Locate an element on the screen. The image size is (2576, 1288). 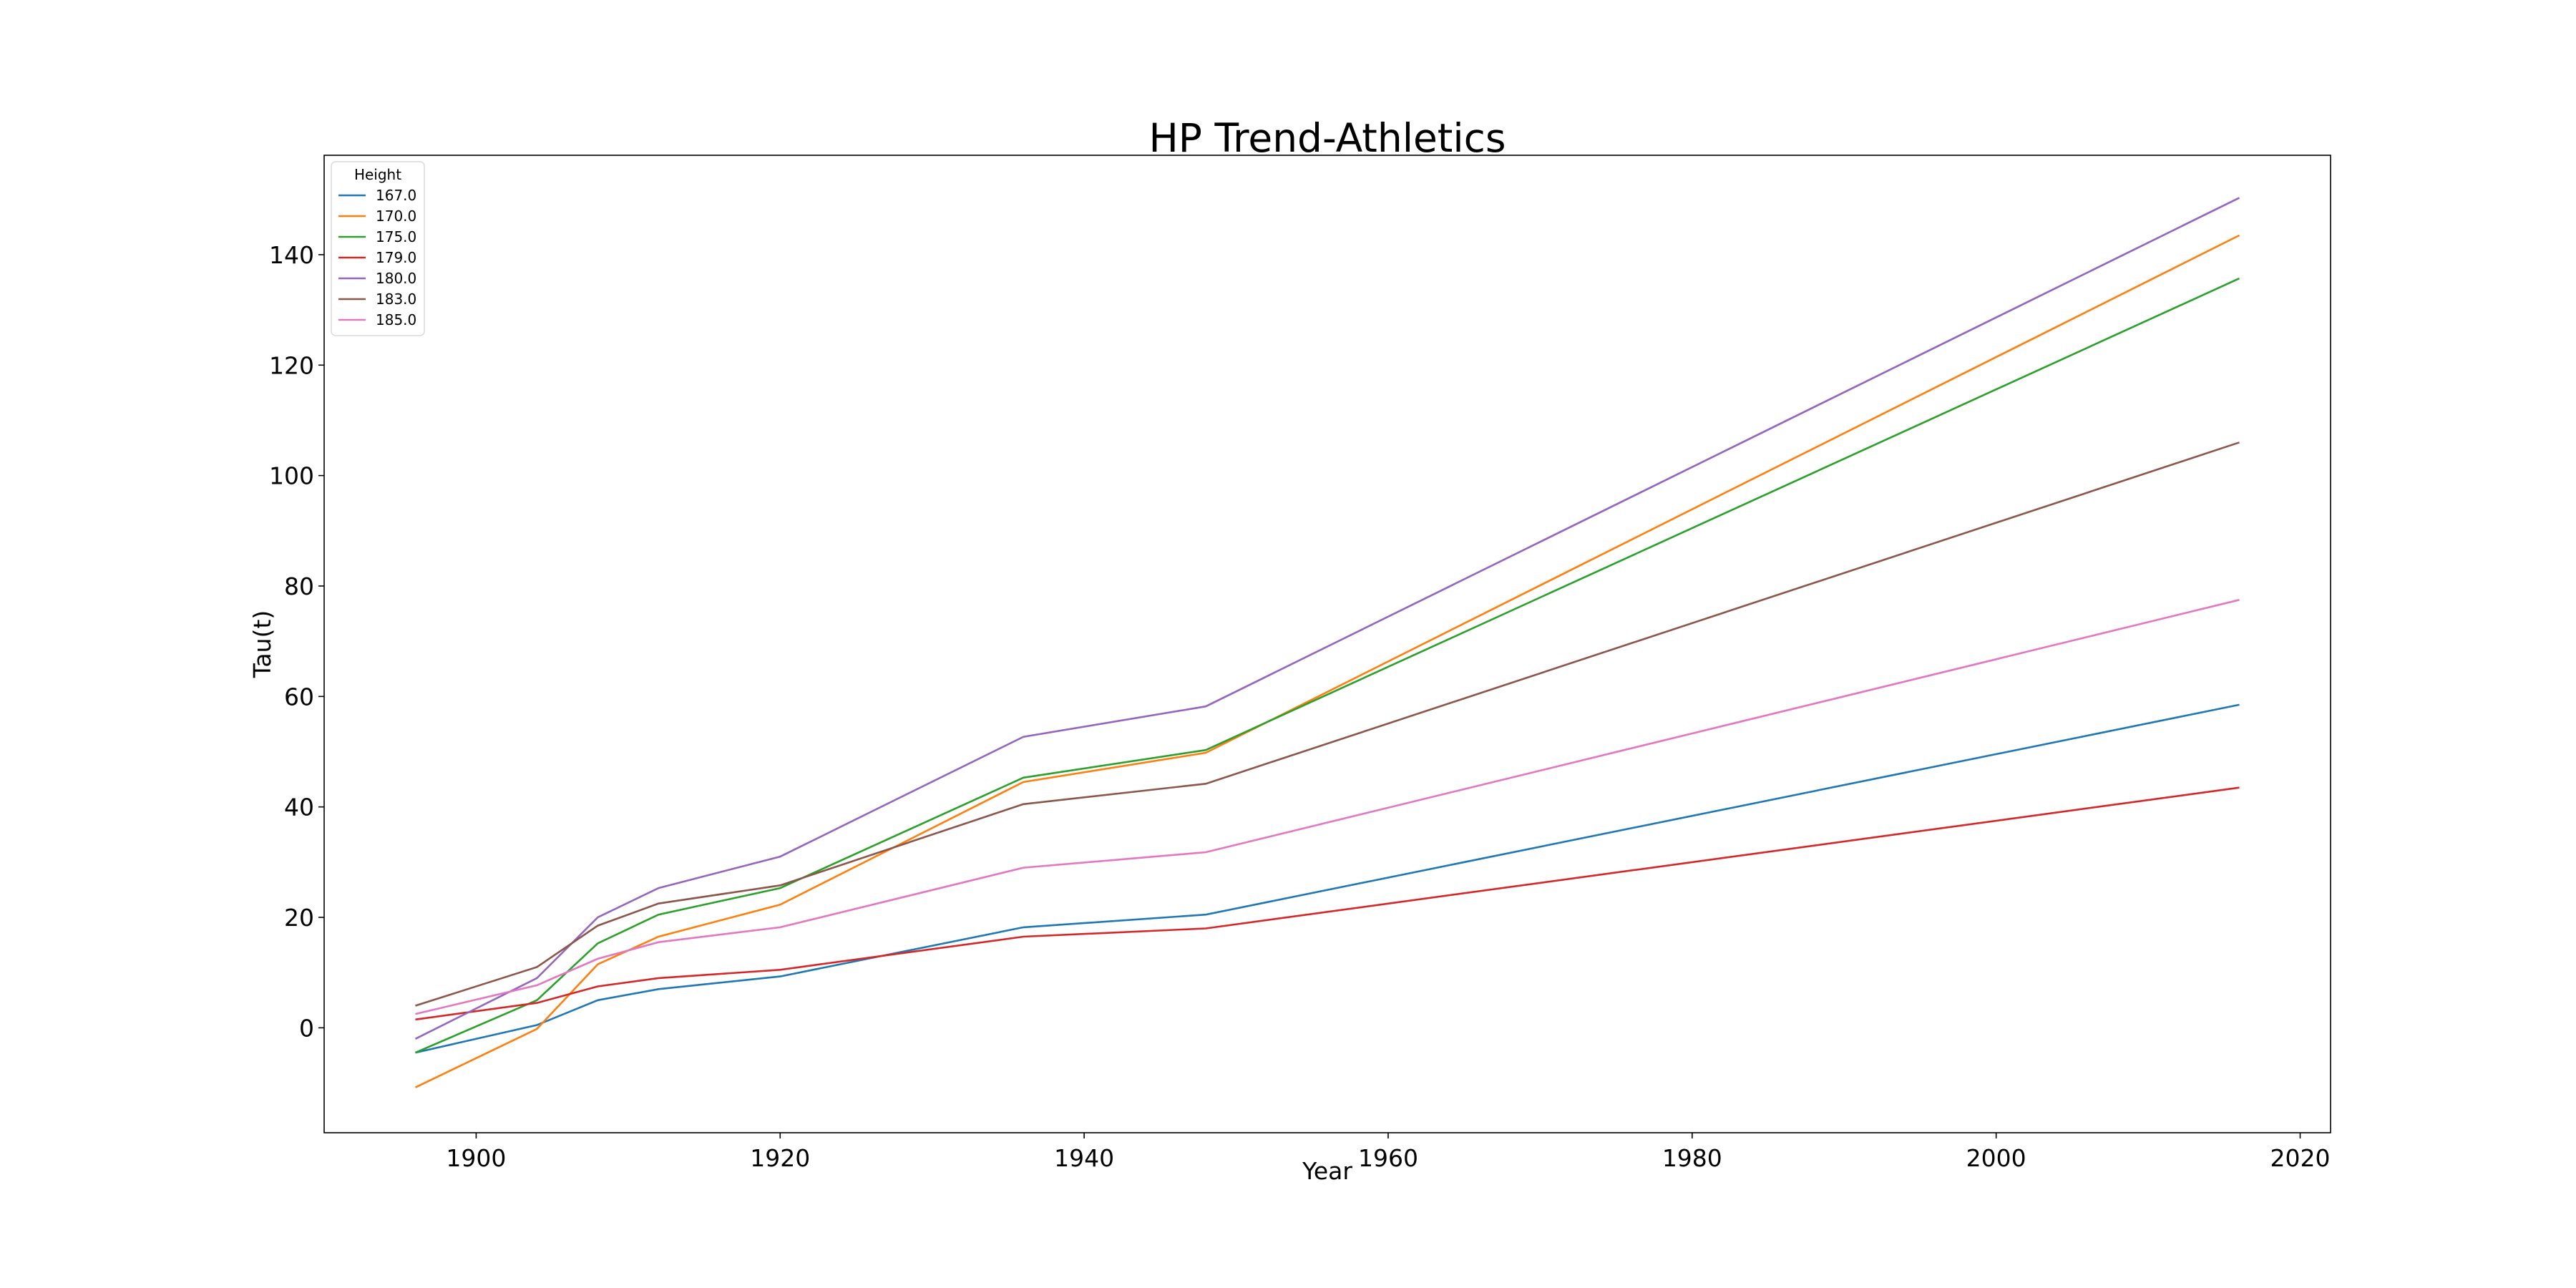
x-tick-label: 1920 is located at coordinates (780, 1158).